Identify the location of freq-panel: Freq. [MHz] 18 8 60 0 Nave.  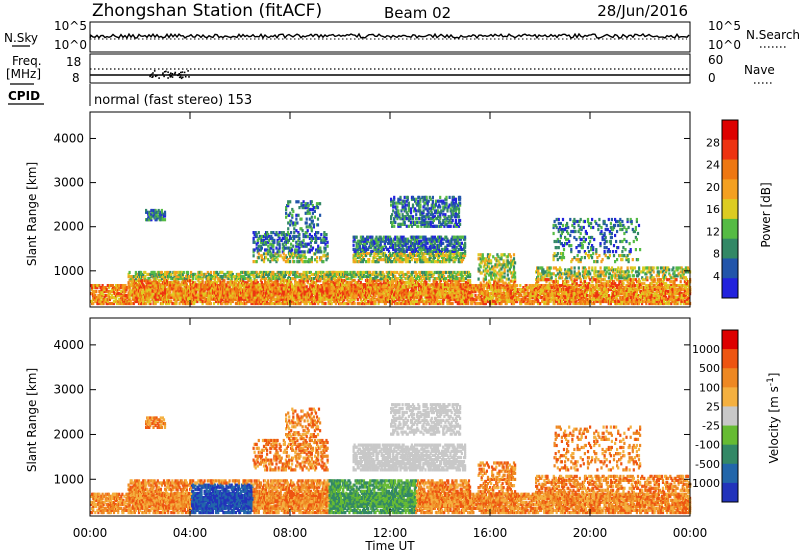
(390, 69).